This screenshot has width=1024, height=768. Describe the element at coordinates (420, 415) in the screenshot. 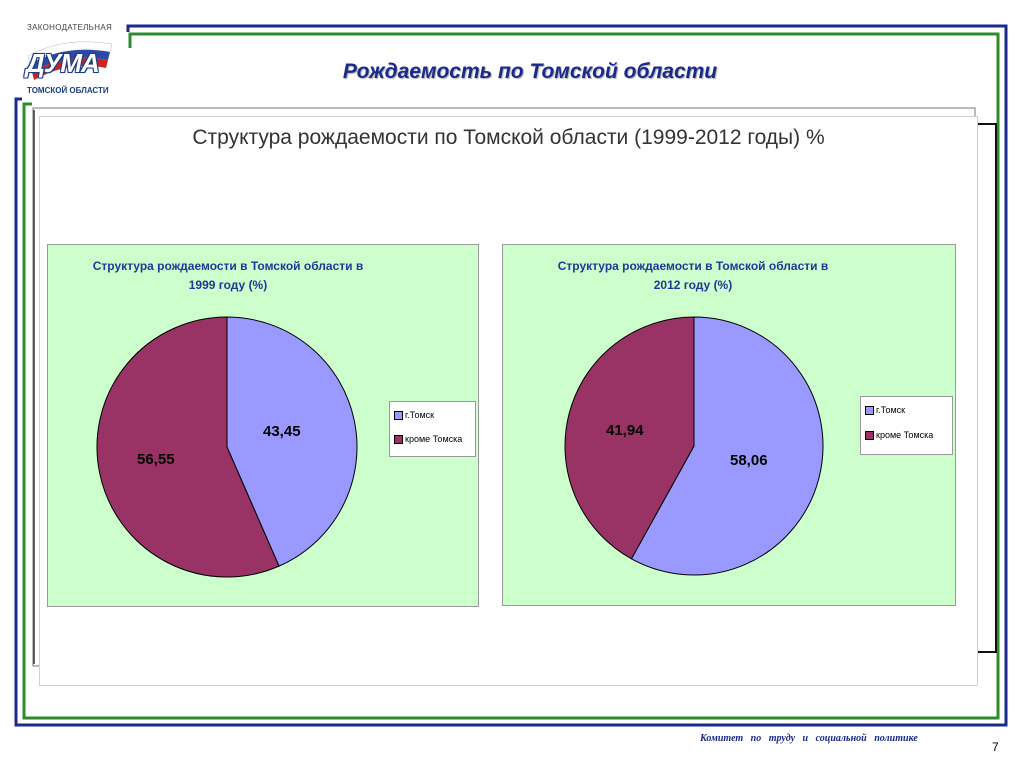

I see `legend-label-tomsk-1999: г.Томск` at that location.